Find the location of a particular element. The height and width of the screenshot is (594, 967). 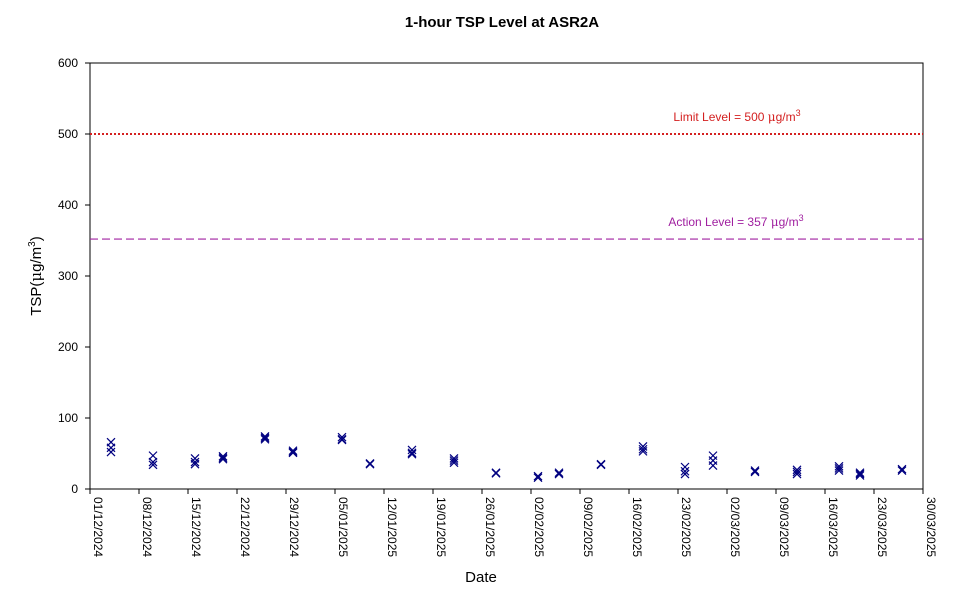

reference-line-label: Action Level = 357 μg/m3 is located at coordinates (735, 221).